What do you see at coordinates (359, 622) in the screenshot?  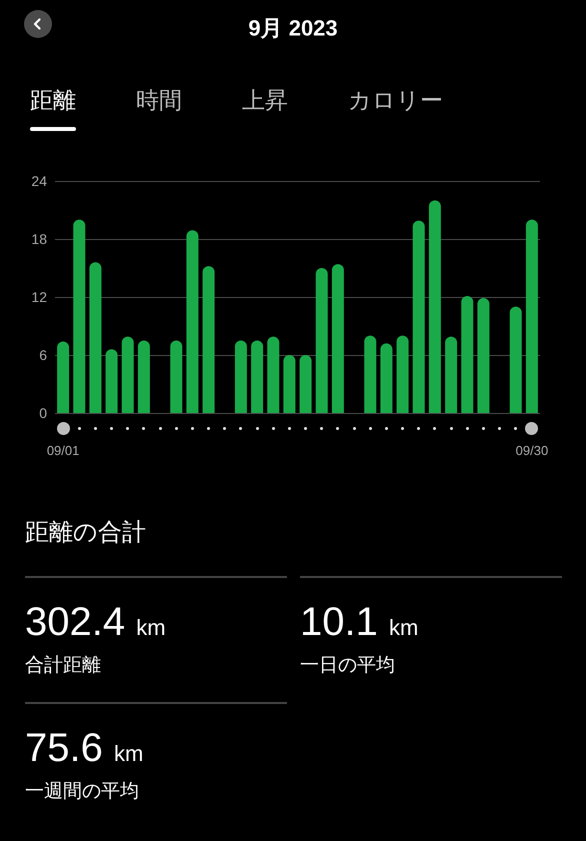 I see `text: 10.1 km` at bounding box center [359, 622].